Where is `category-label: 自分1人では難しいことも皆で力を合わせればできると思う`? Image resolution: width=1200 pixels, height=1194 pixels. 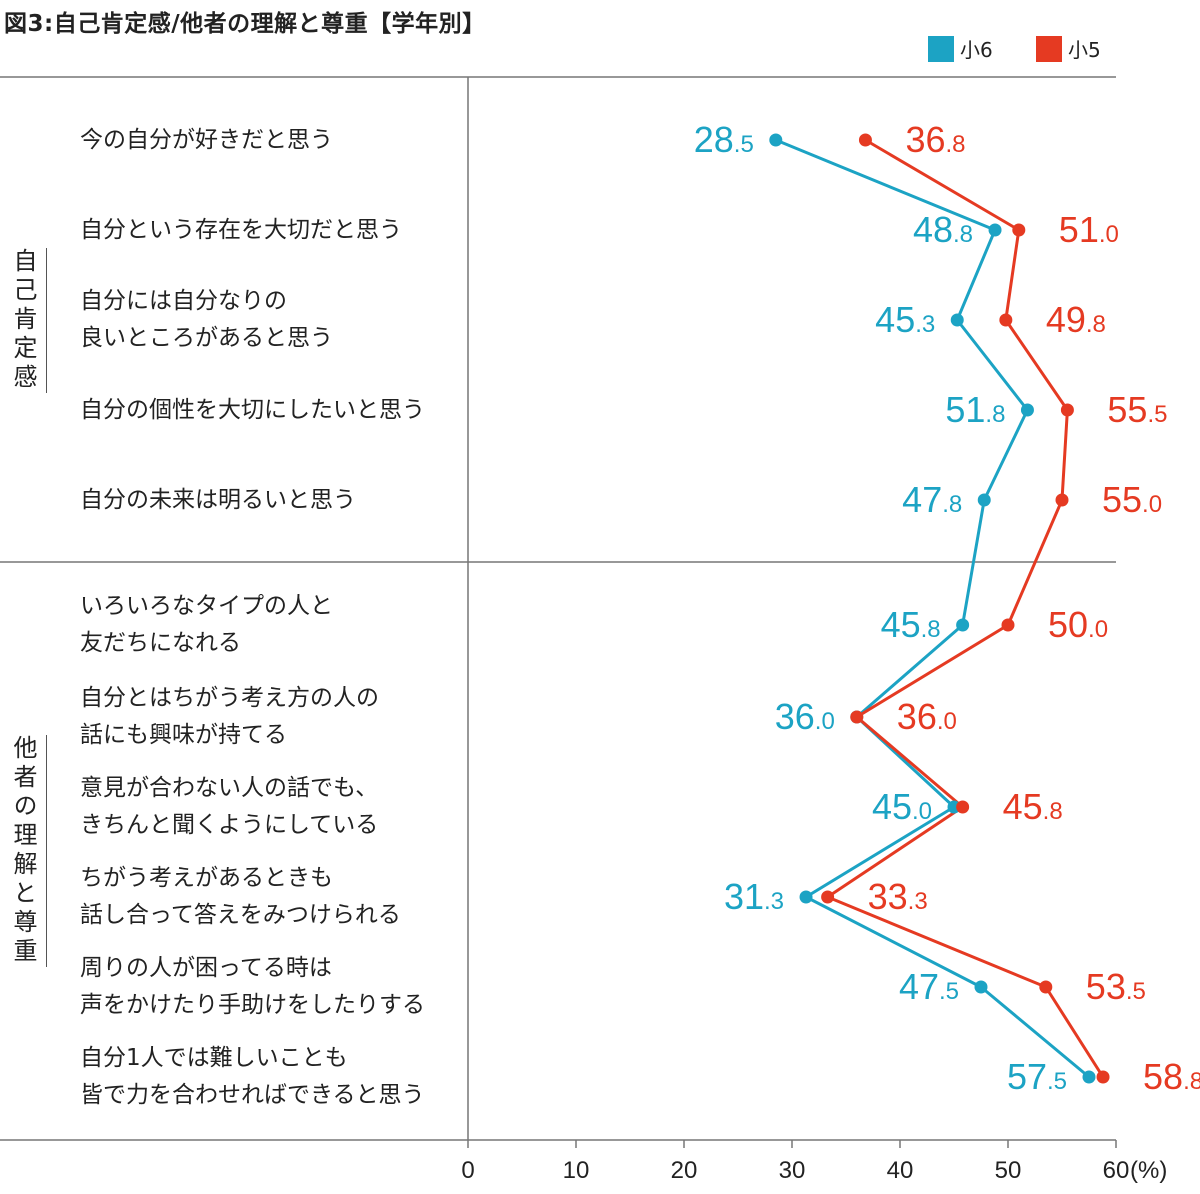 category-label: 自分1人では難しいことも皆で力を合わせればできると思う is located at coordinates (252, 1077).